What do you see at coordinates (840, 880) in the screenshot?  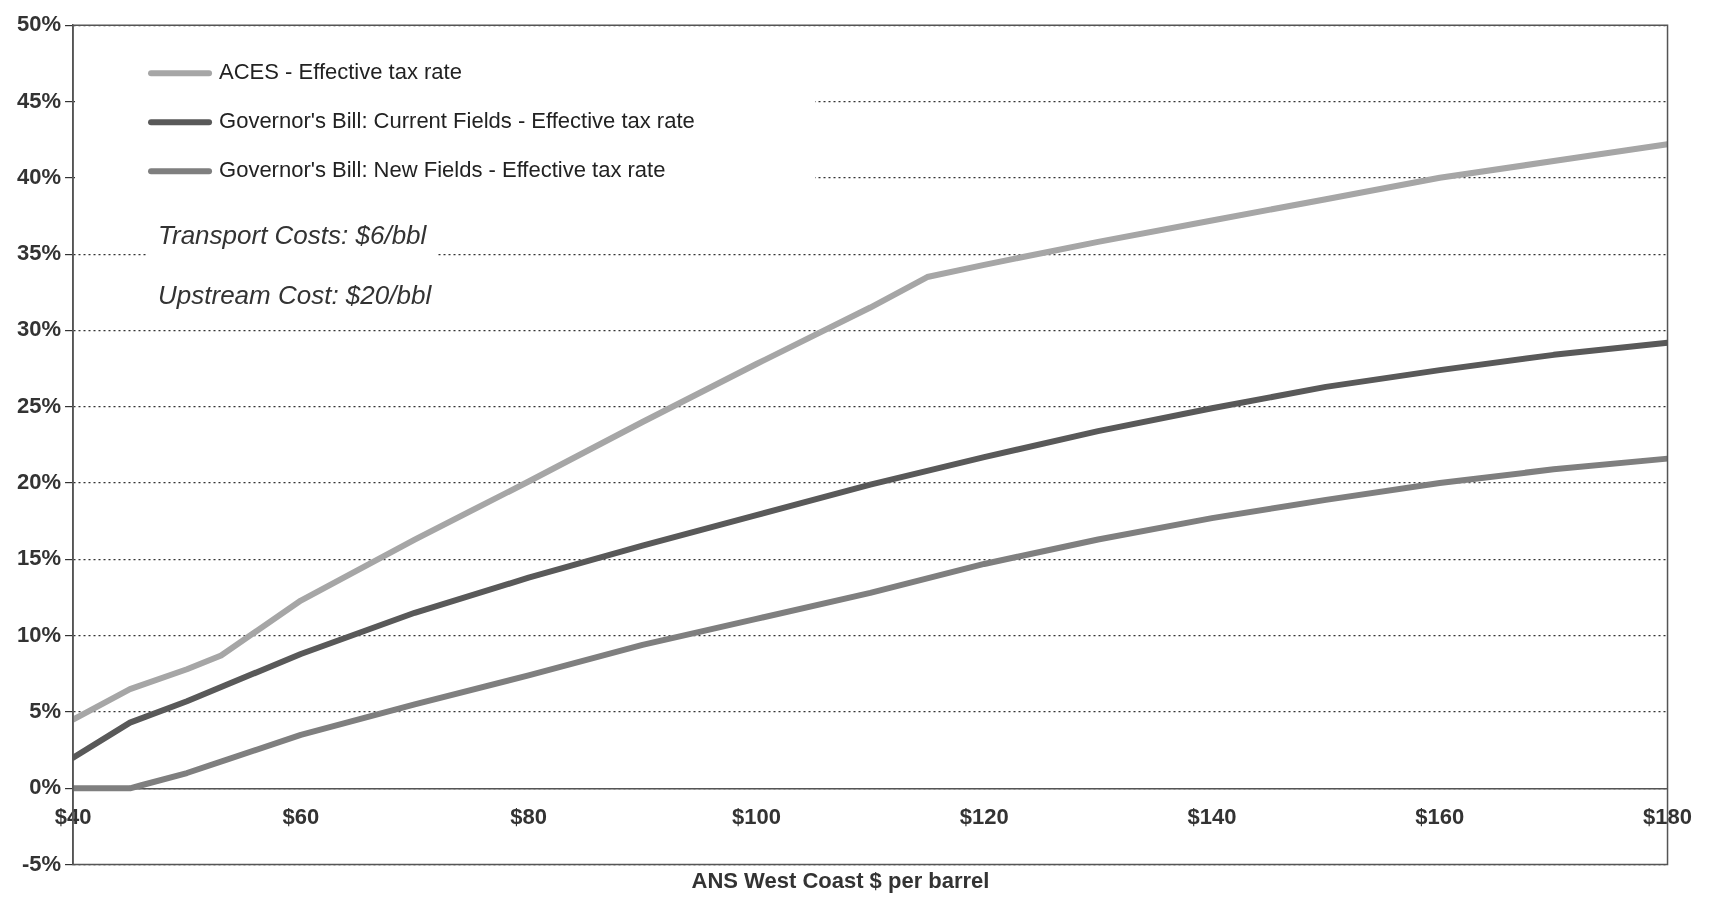 I see `x-axis-title: ANS West Coast $ per barrel` at bounding box center [840, 880].